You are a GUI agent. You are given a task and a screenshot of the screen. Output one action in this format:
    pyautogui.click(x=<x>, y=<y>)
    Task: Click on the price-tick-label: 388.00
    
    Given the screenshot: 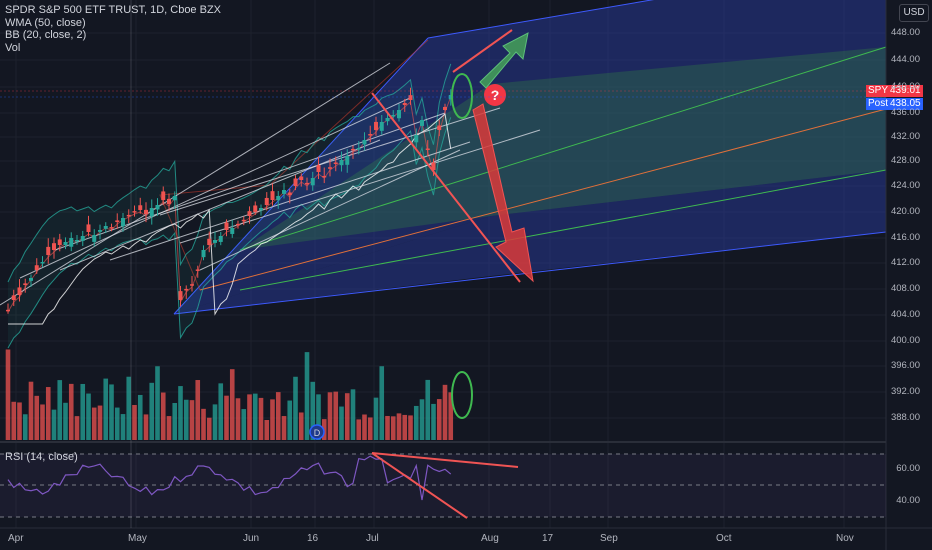 What is the action you would take?
    pyautogui.click(x=905, y=417)
    